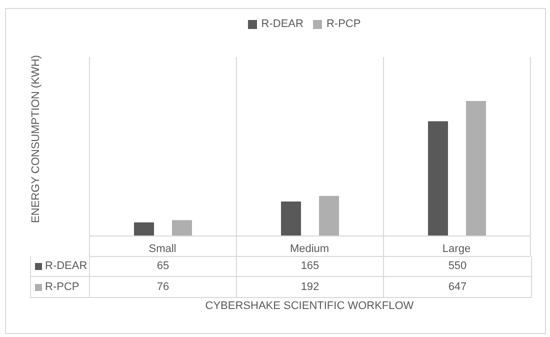 The width and height of the screenshot is (550, 337). Describe the element at coordinates (343, 24) in the screenshot. I see `legend-label: R-PCP` at that location.